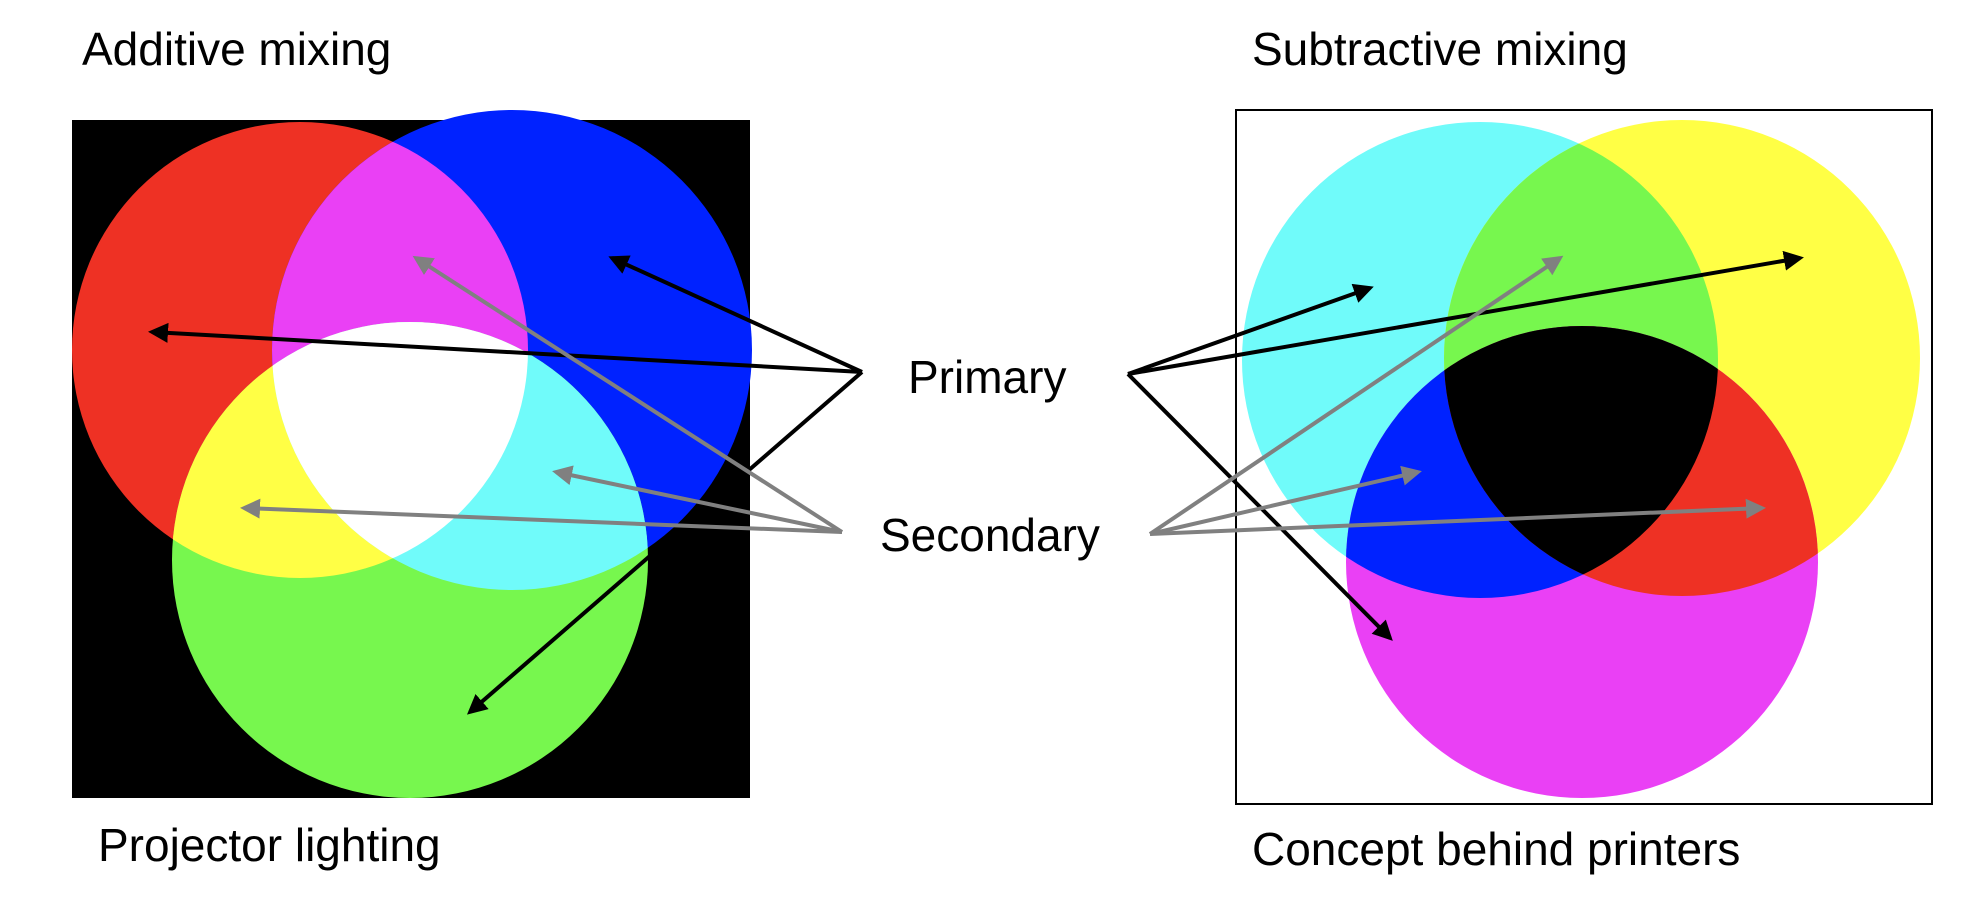 The image size is (1962, 902). What do you see at coordinates (665, 542) in the screenshot?
I see `primary-arrow-green` at bounding box center [665, 542].